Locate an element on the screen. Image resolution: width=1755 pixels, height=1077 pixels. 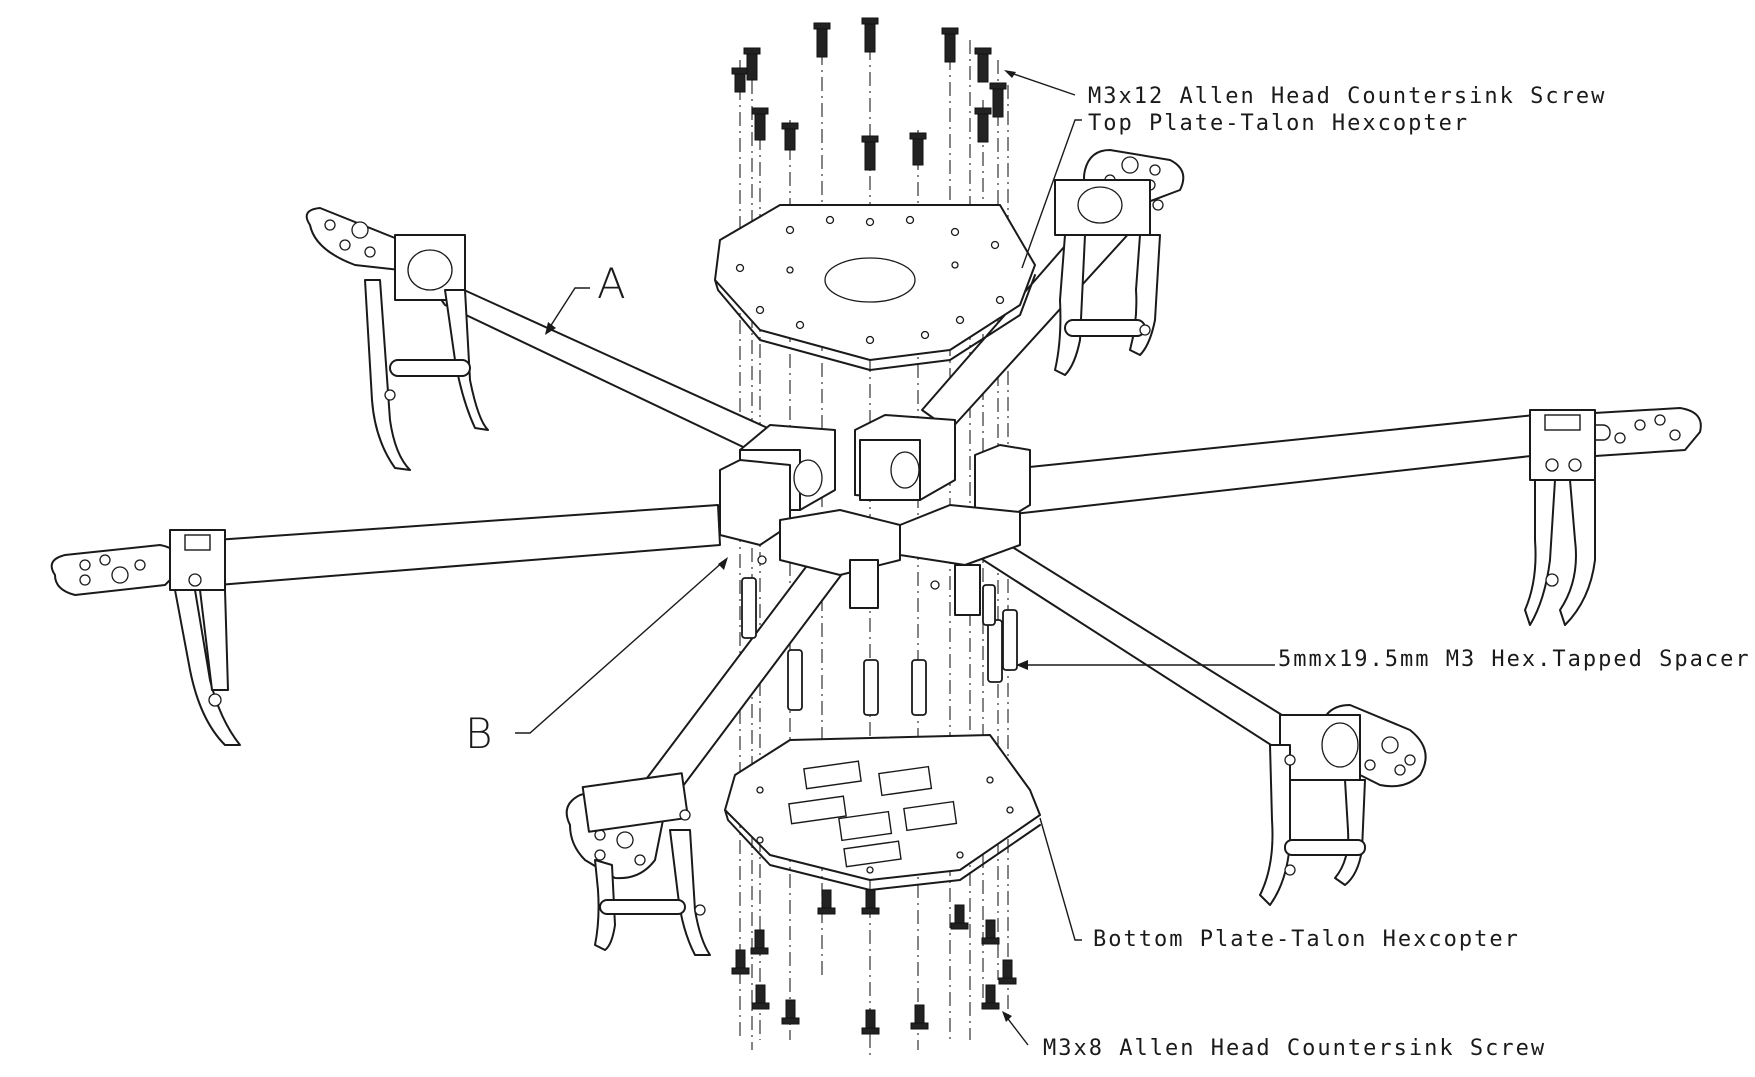
callout-a: A is located at coordinates (611, 283).